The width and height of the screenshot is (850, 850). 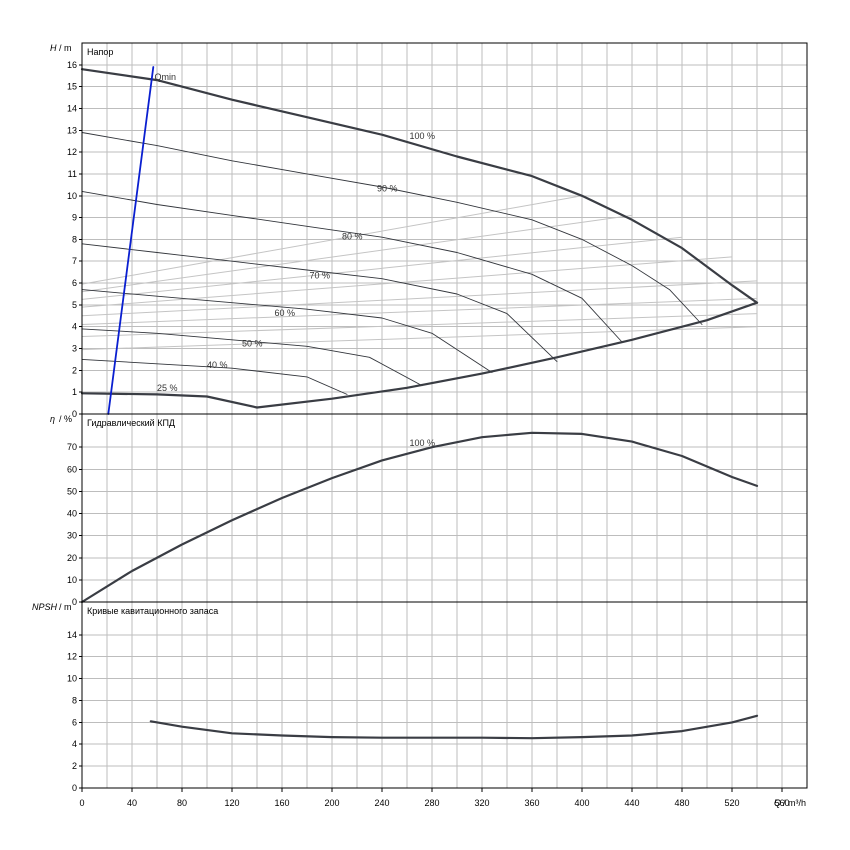 What do you see at coordinates (132, 803) in the screenshot?
I see `x-tick-label: 40` at bounding box center [132, 803].